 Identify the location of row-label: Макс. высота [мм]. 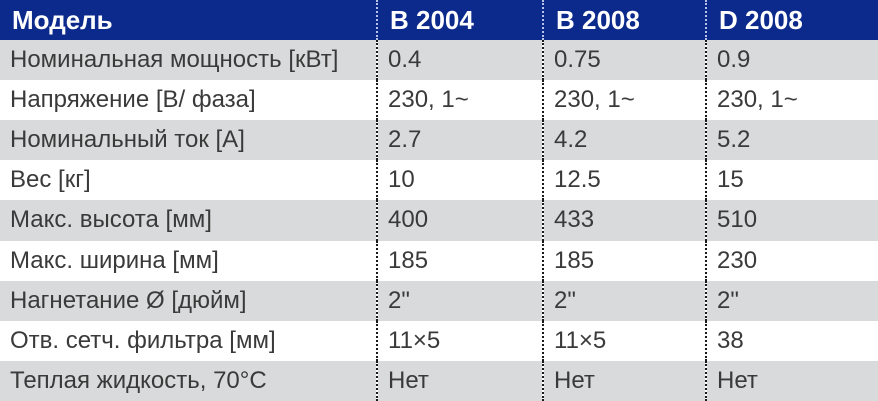
(188, 220).